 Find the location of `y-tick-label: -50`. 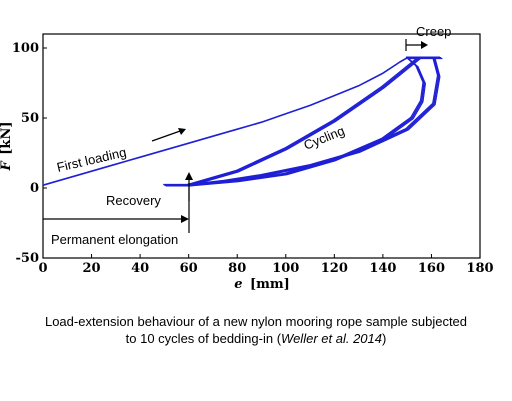

y-tick-label: -50 is located at coordinates (28, 258).